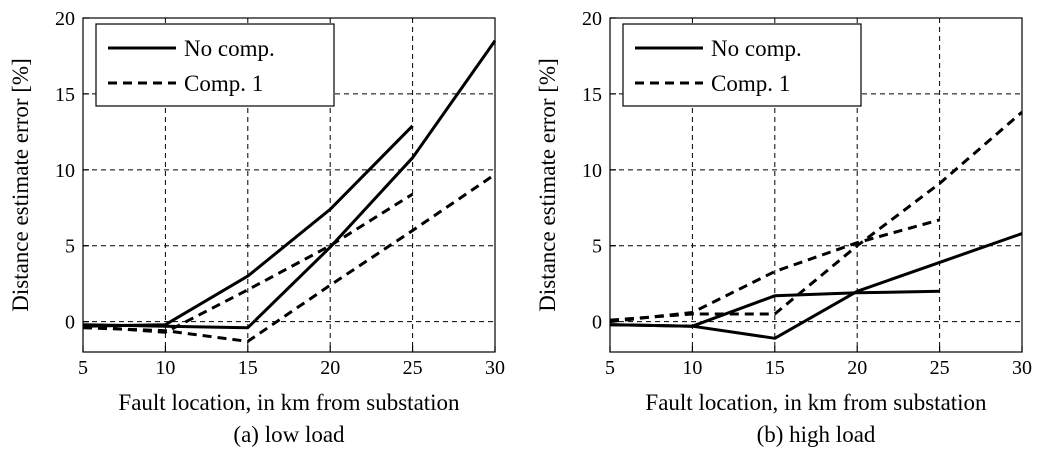 Image resolution: width=1050 pixels, height=457 pixels. What do you see at coordinates (289, 434) in the screenshot?
I see `panel-caption: (a) low load` at bounding box center [289, 434].